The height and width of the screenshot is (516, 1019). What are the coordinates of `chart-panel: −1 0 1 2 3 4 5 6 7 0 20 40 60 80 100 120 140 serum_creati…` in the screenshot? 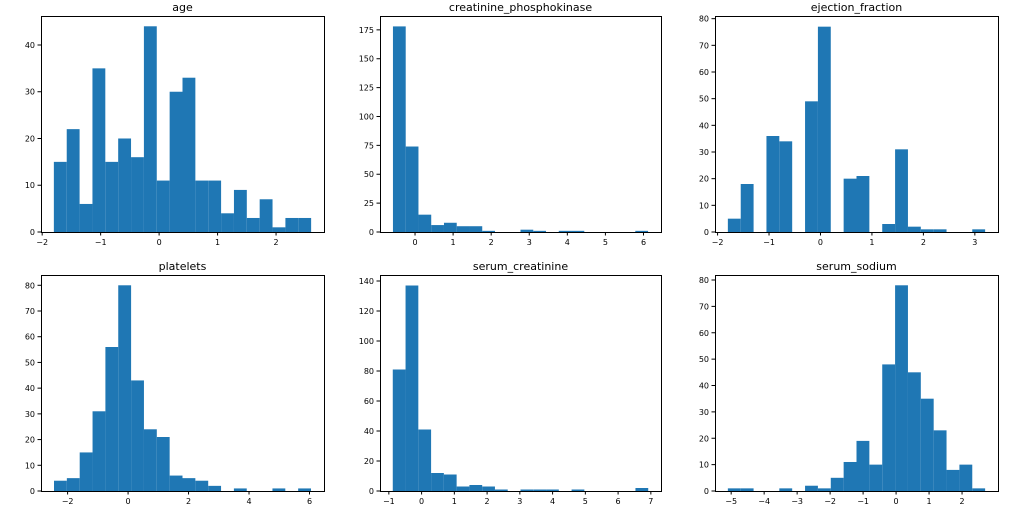 It's located at (510, 383).